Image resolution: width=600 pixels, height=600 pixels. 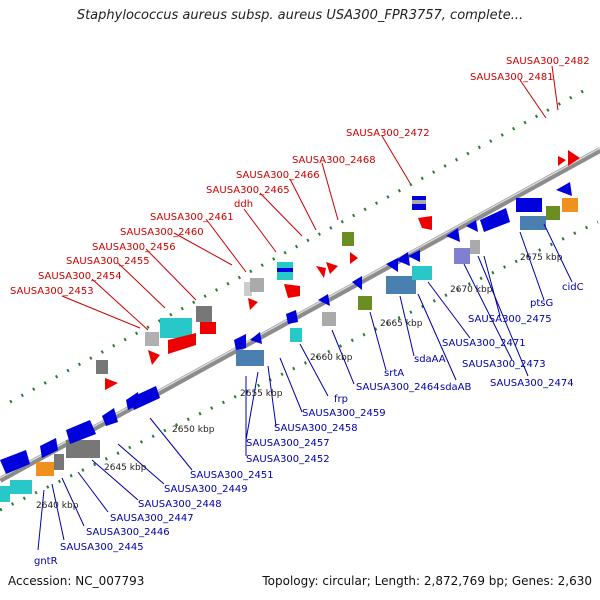 What do you see at coordinates (548, 61) in the screenshot?
I see `gene-label: SAUSA300_2482` at bounding box center [548, 61].